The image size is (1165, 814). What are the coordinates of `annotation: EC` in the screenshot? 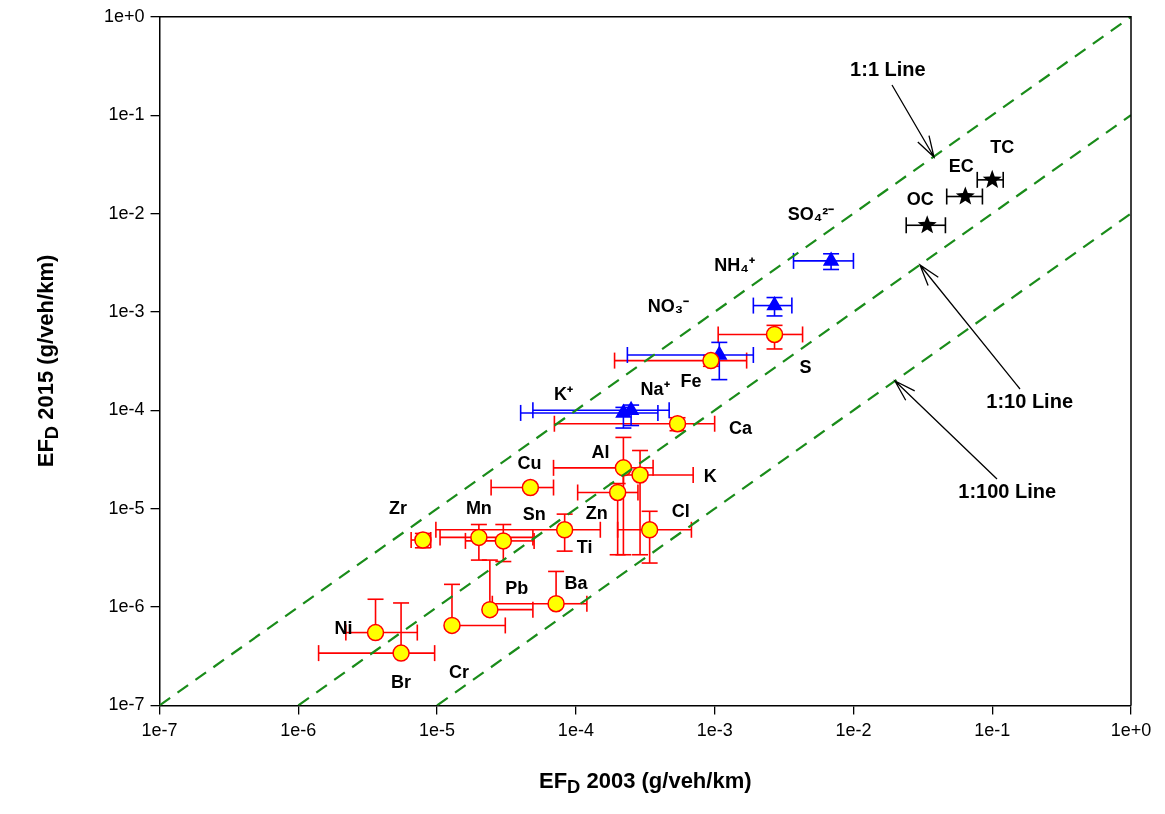 It's located at (961, 166).